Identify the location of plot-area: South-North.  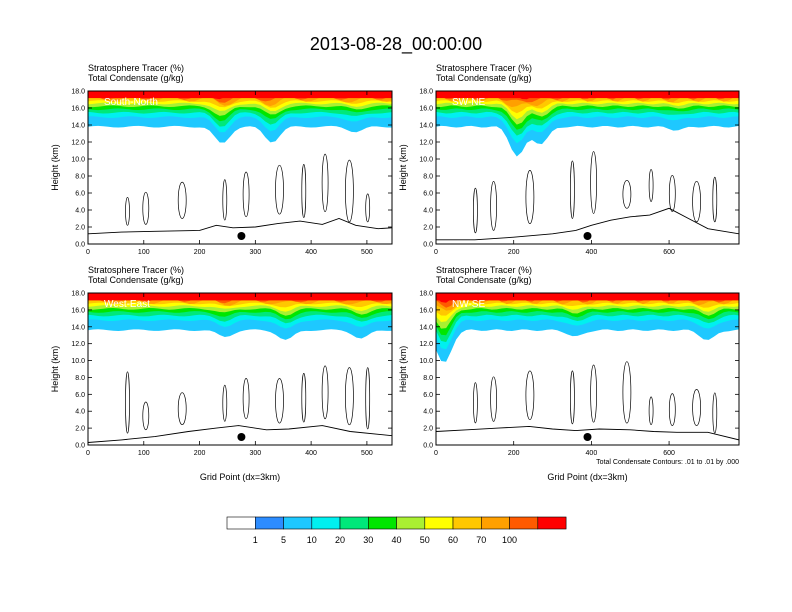
(240, 167).